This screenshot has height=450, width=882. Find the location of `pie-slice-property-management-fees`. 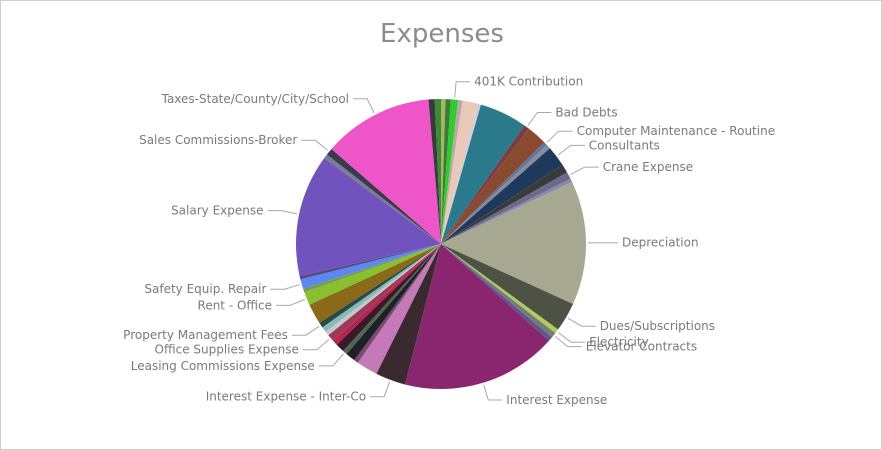

pie-slice-property-management-fees is located at coordinates (380, 286).